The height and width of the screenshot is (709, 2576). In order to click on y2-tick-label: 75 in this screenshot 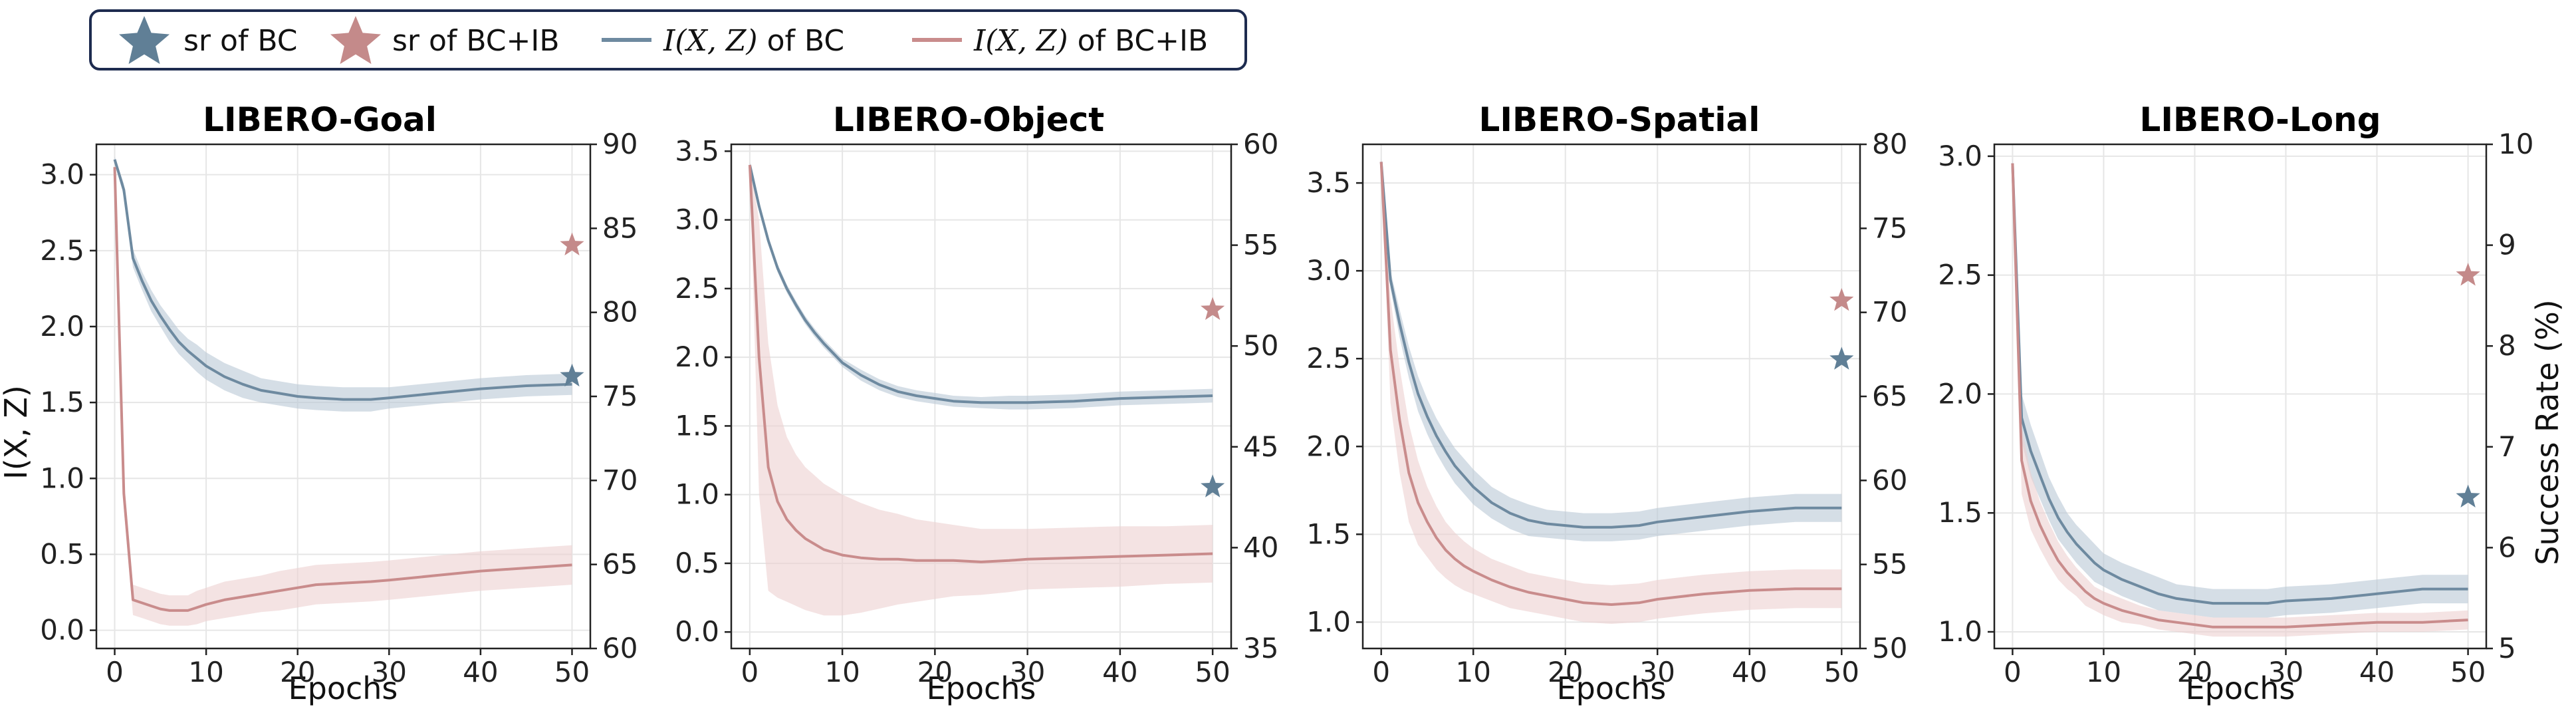, I will do `click(1889, 228)`.